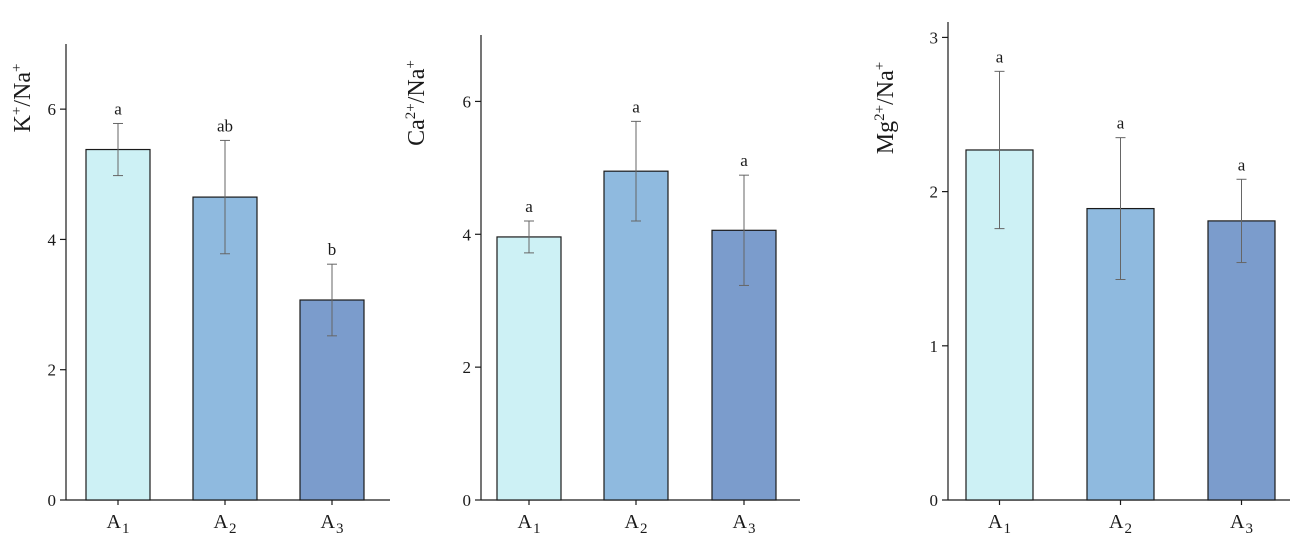 This screenshot has width=1299, height=538. I want to click on y-tick-label: 1, so click(934, 346).